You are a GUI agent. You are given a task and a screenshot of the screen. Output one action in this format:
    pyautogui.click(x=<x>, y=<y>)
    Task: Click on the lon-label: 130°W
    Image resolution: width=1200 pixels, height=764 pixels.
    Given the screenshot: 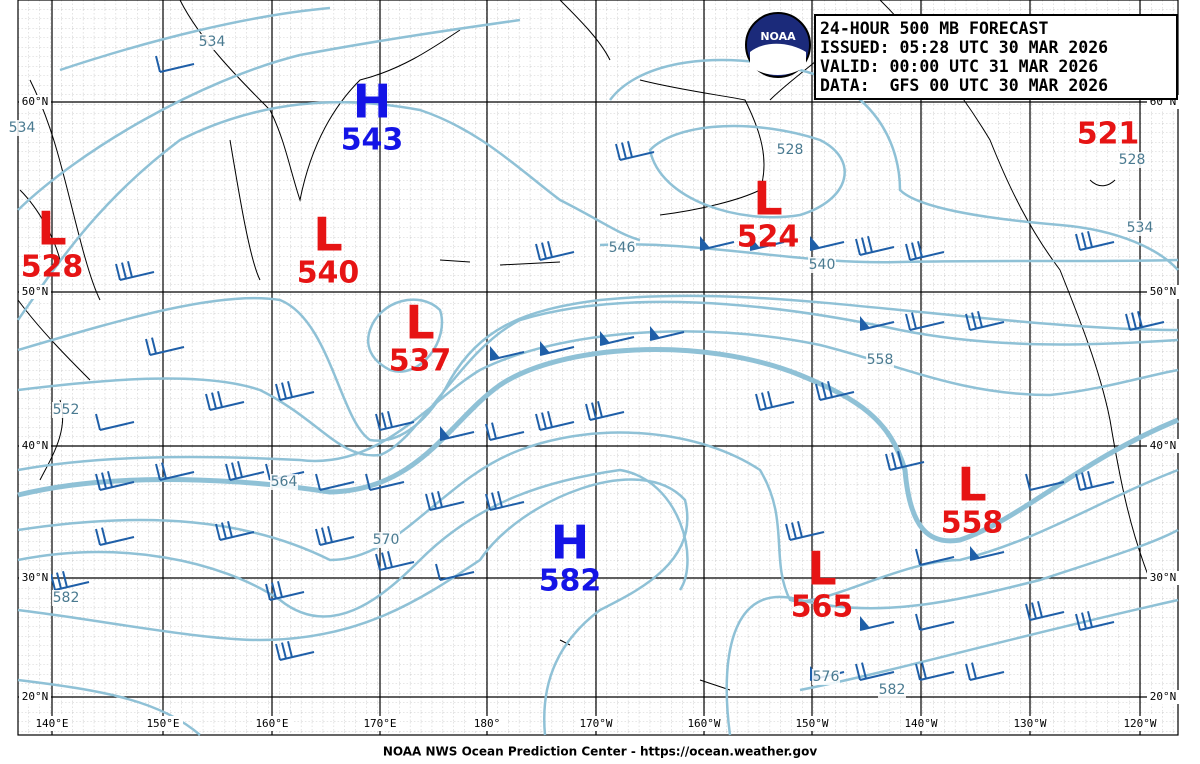 What is the action you would take?
    pyautogui.click(x=1029, y=723)
    